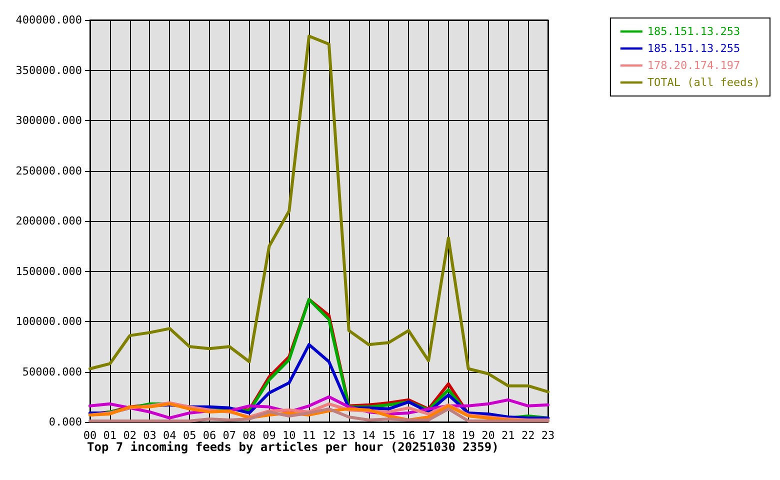 The width and height of the screenshot is (780, 480). What do you see at coordinates (409, 435) in the screenshot?
I see `x-tick-label: 16` at bounding box center [409, 435].